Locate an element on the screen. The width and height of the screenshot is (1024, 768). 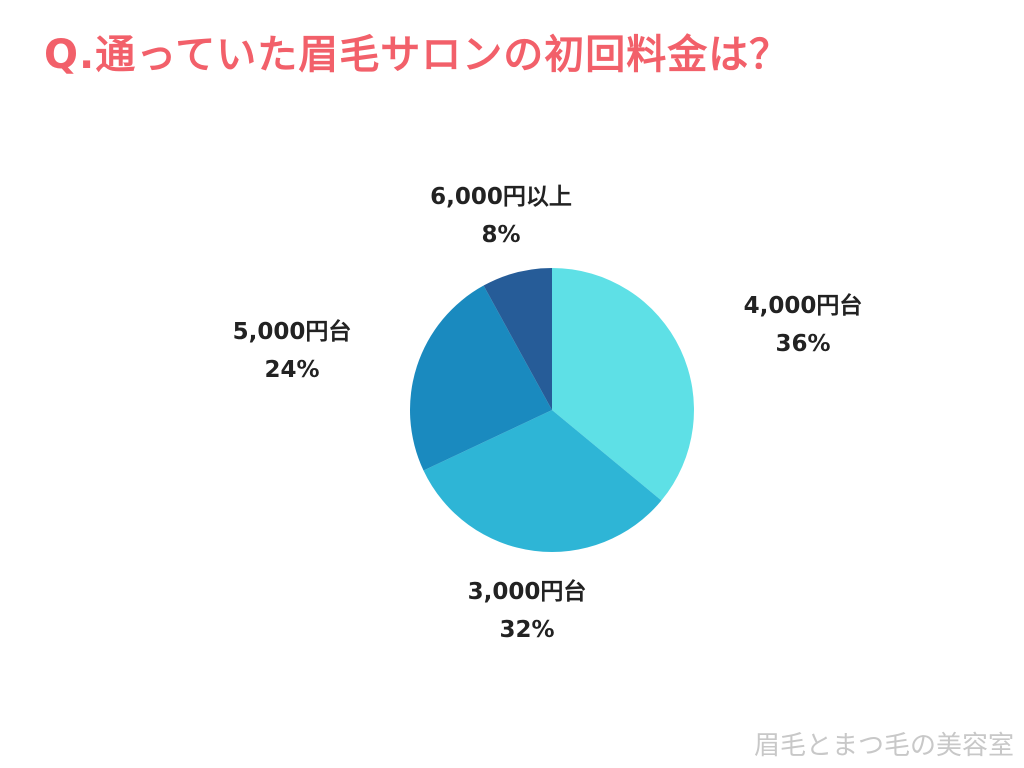
slice-category-label: 3,000円台 is located at coordinates (527, 592).